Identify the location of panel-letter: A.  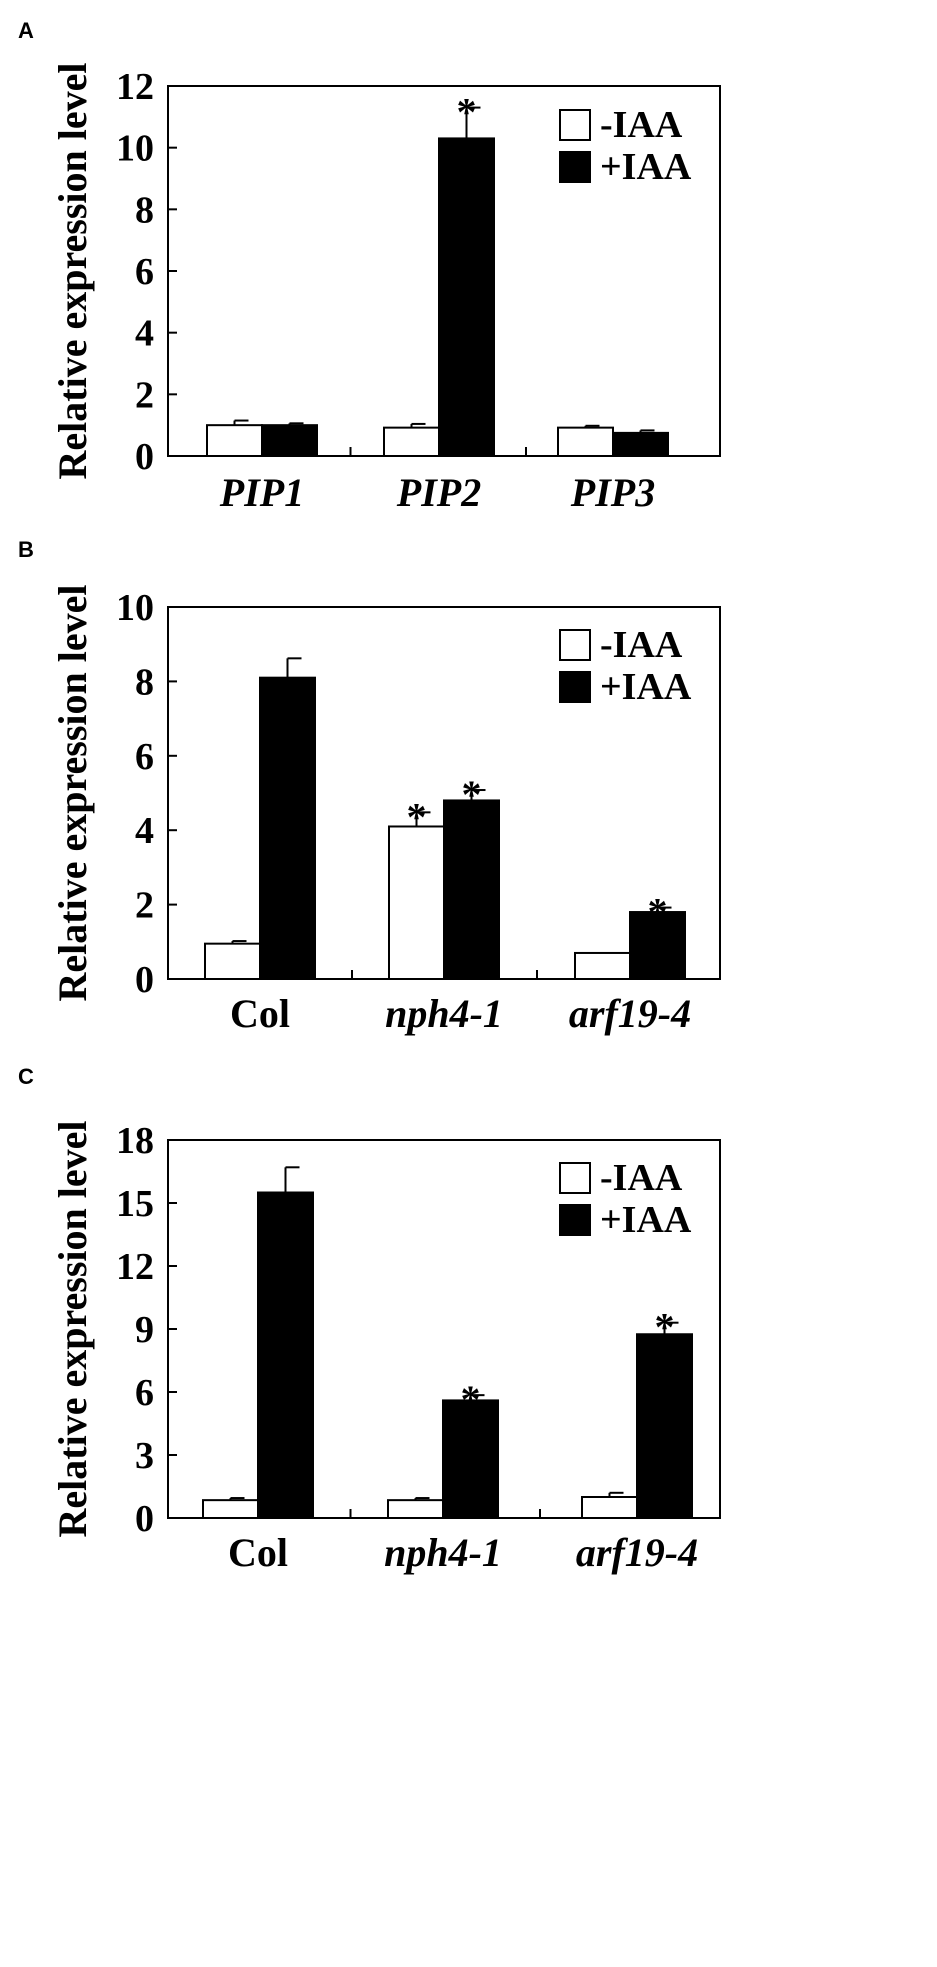
(26, 30).